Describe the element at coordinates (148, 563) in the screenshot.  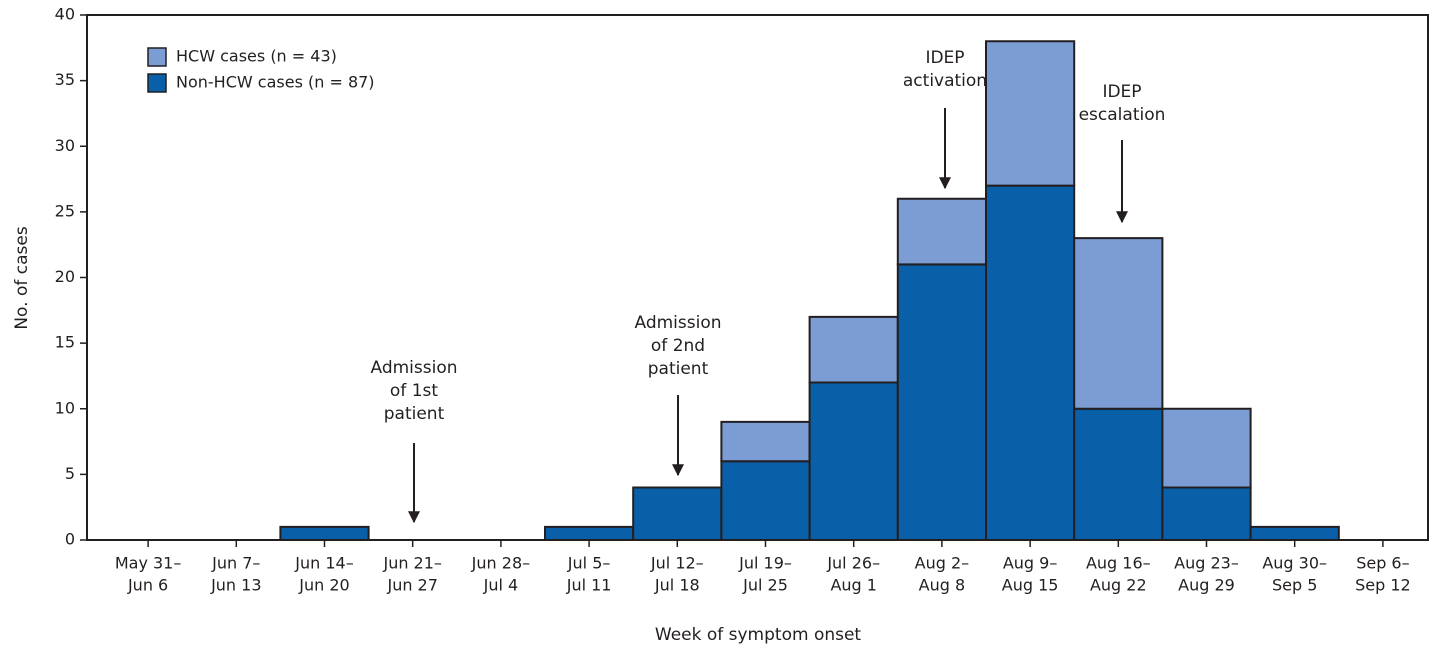
I see `x-tick-label: May 31–` at that location.